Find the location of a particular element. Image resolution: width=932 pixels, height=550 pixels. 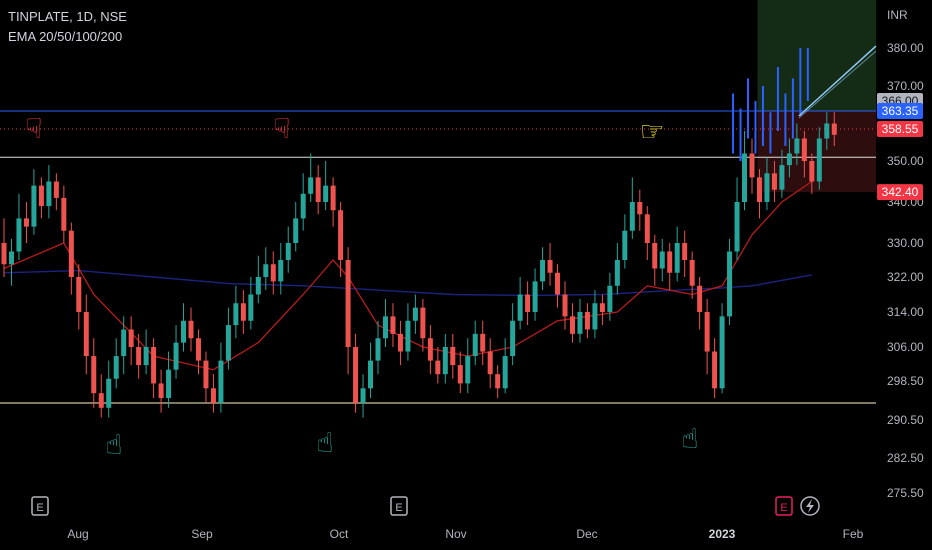

price-badge: 363.35 is located at coordinates (900, 110).